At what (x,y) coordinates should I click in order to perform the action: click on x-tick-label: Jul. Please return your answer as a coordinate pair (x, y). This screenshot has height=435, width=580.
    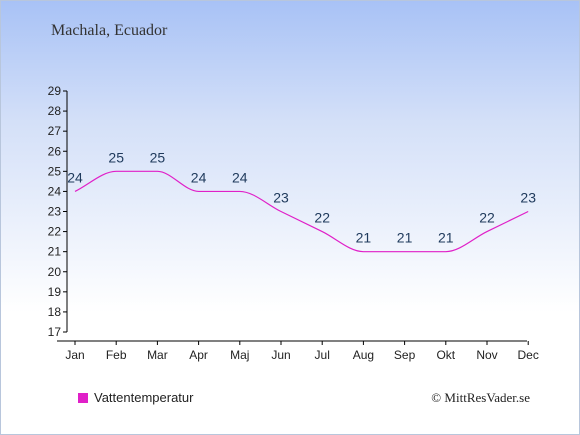
    Looking at the image, I should click on (322, 355).